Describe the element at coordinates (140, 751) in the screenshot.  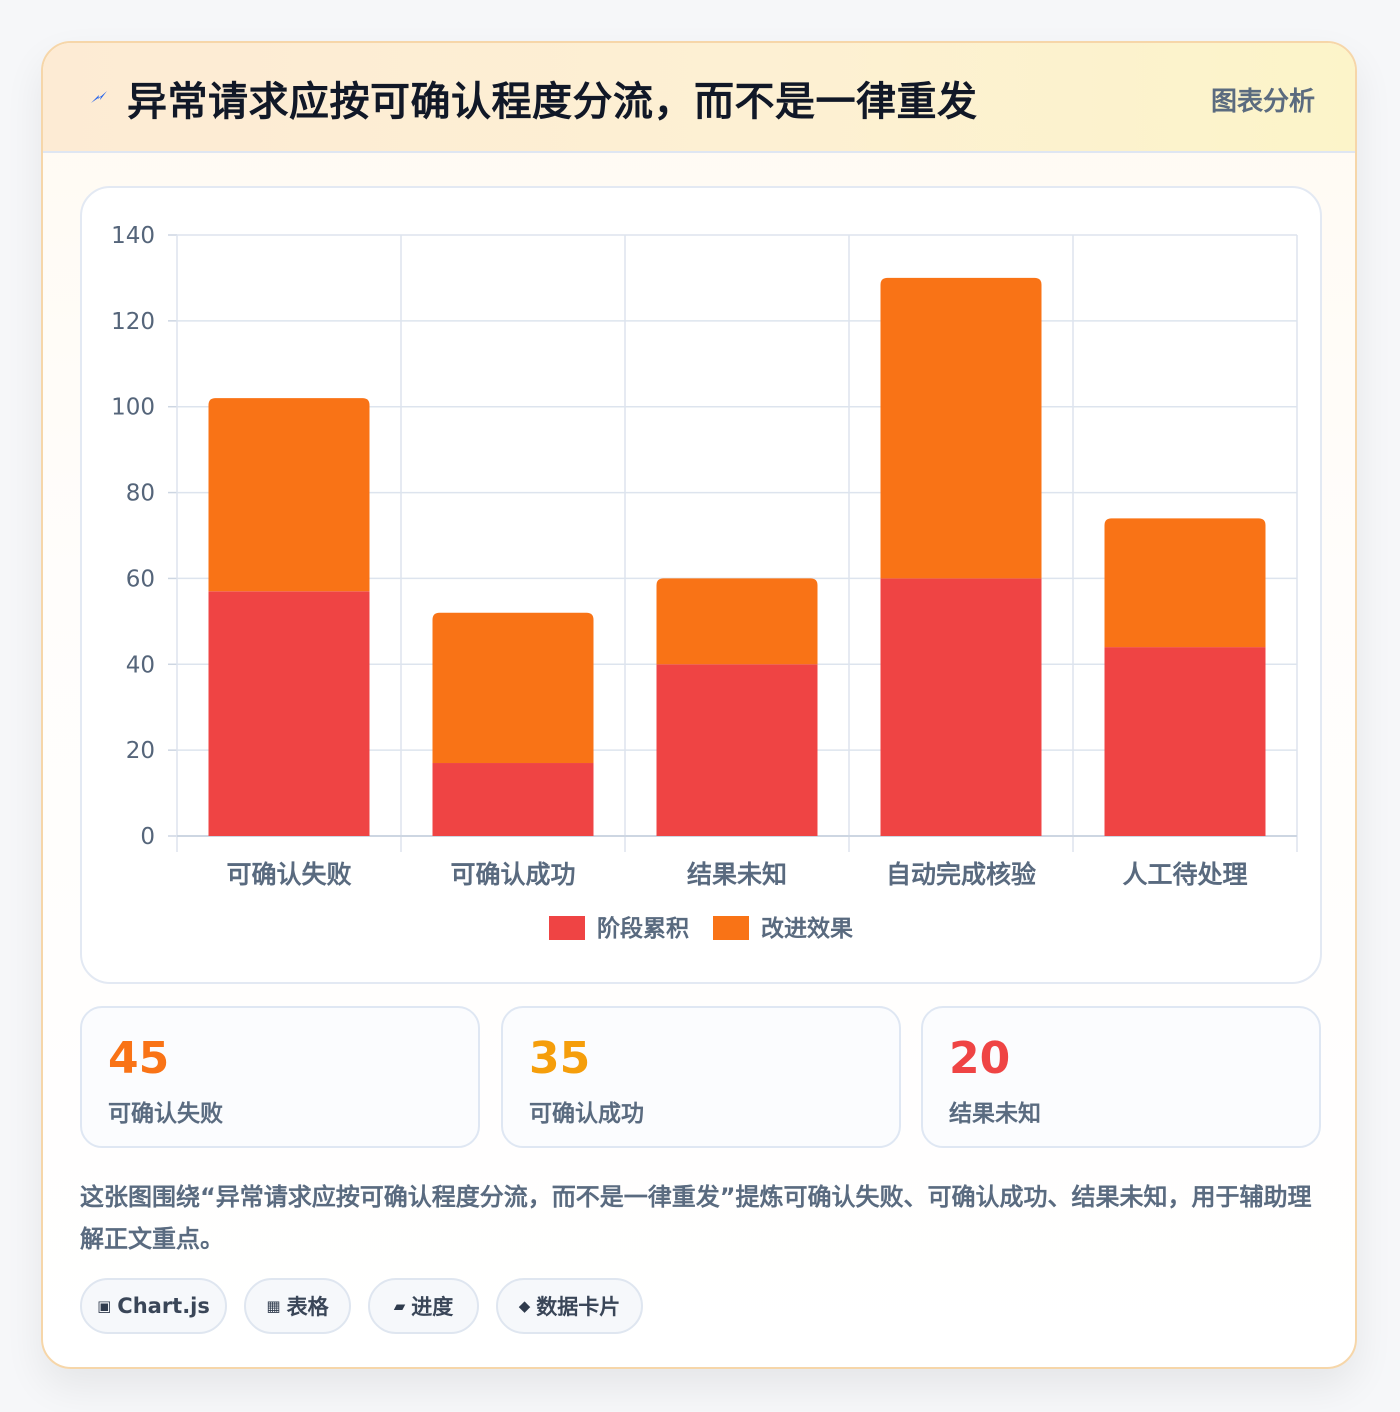
I see `y-tick-label: 20` at that location.